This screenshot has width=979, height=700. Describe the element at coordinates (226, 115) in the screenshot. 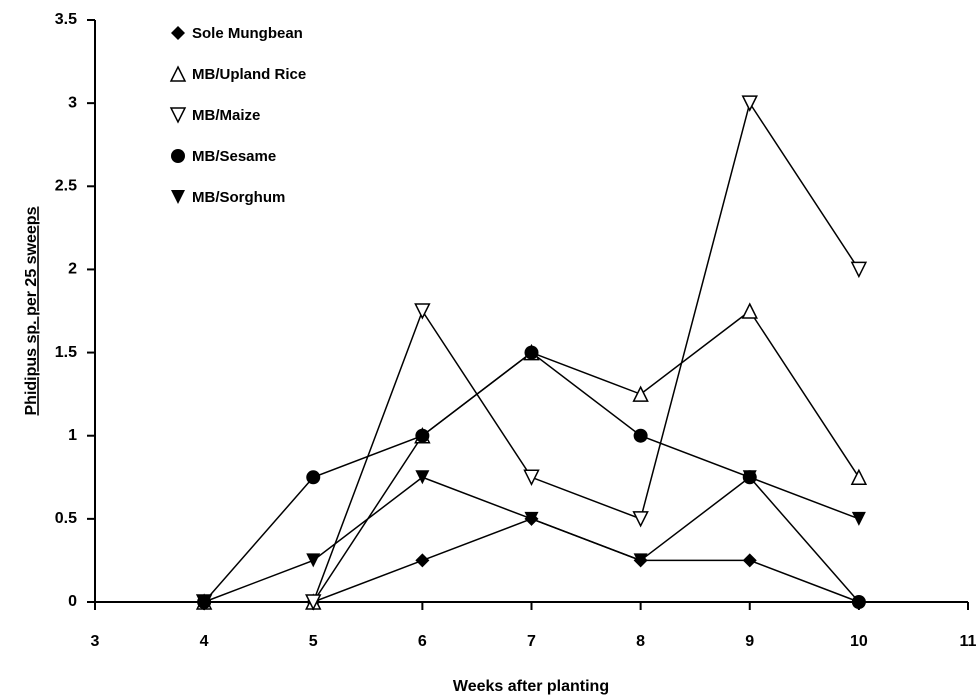

I see `legend-label: MB/Maize` at that location.